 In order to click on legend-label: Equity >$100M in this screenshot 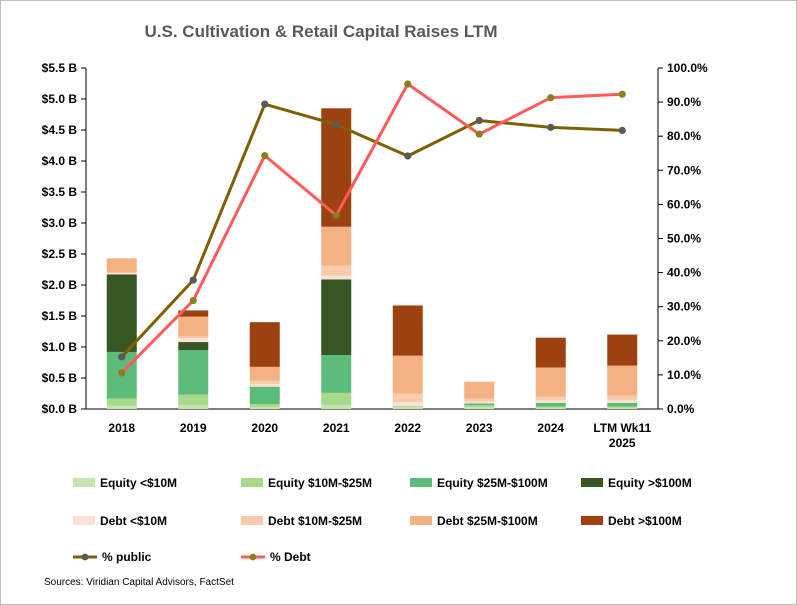, I will do `click(650, 483)`.